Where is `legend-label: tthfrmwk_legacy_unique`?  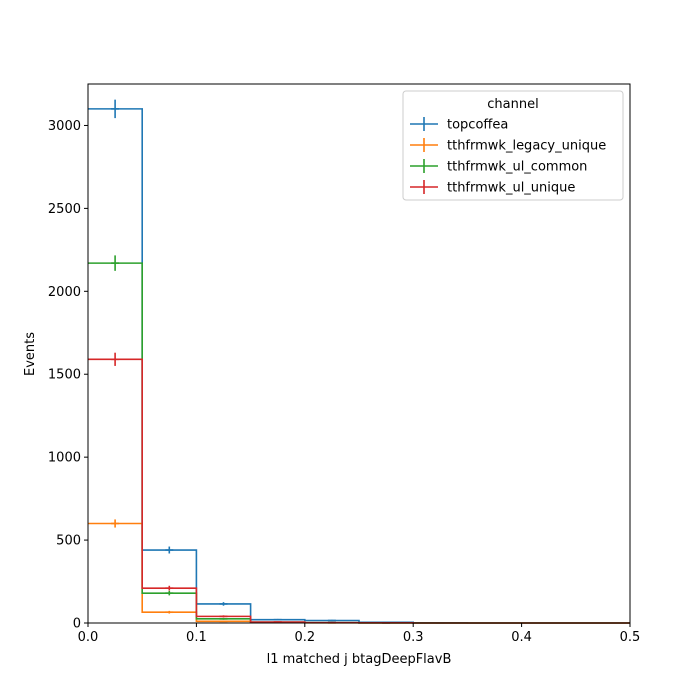 legend-label: tthfrmwk_legacy_unique is located at coordinates (526, 146).